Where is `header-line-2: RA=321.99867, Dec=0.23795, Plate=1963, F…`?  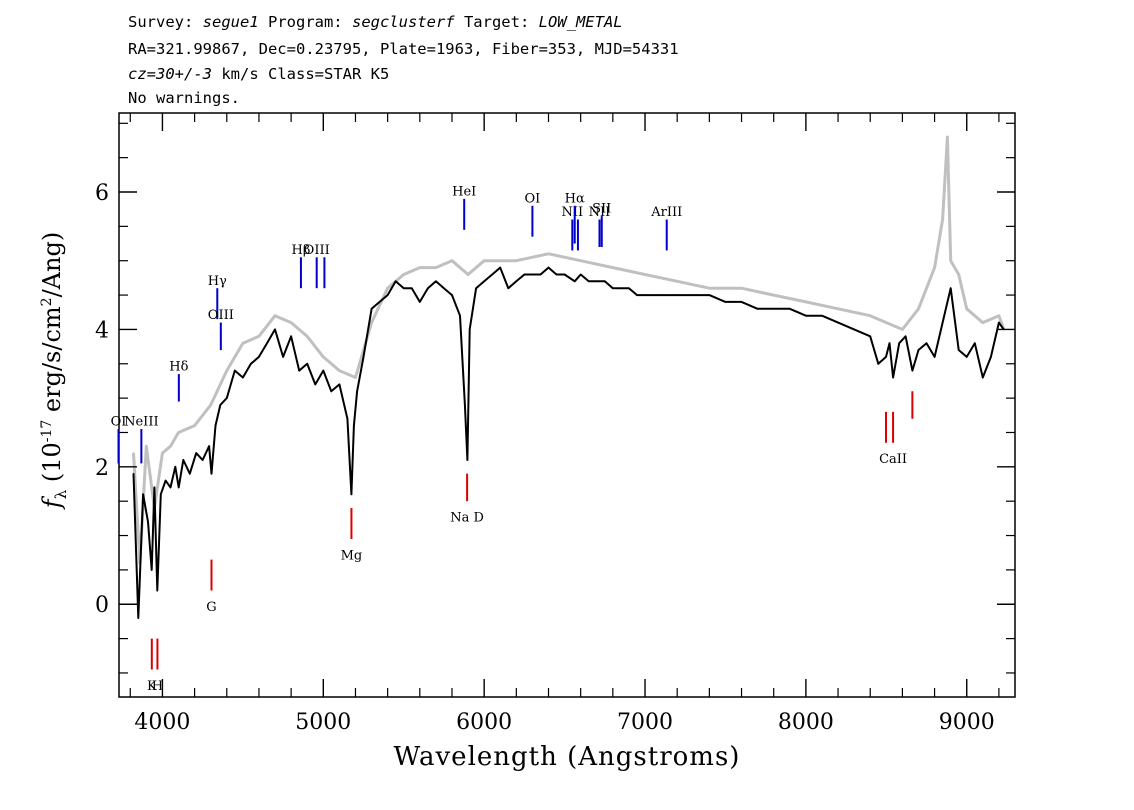 header-line-2: RA=321.99867, Dec=0.23795, Plate=1963, F… is located at coordinates (403, 49).